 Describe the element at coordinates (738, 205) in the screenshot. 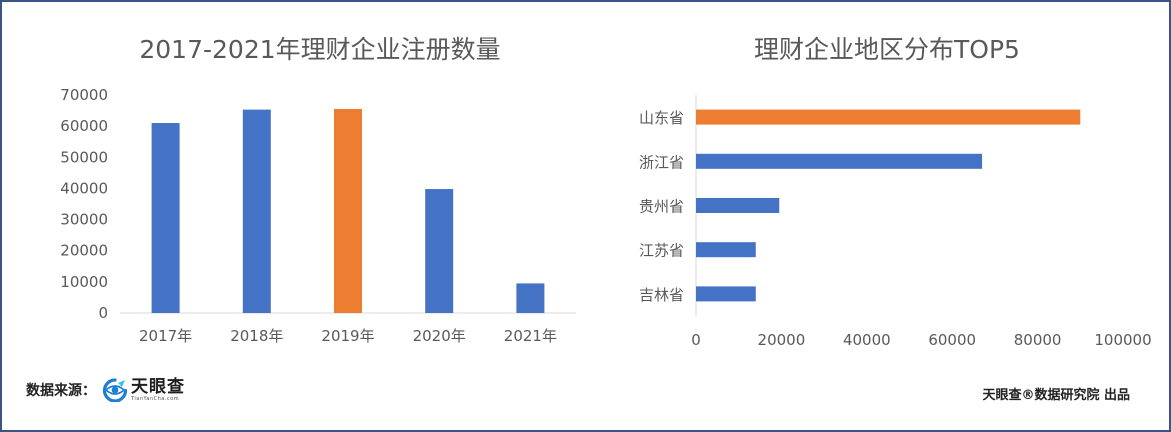

I see `bar-贵州省` at that location.